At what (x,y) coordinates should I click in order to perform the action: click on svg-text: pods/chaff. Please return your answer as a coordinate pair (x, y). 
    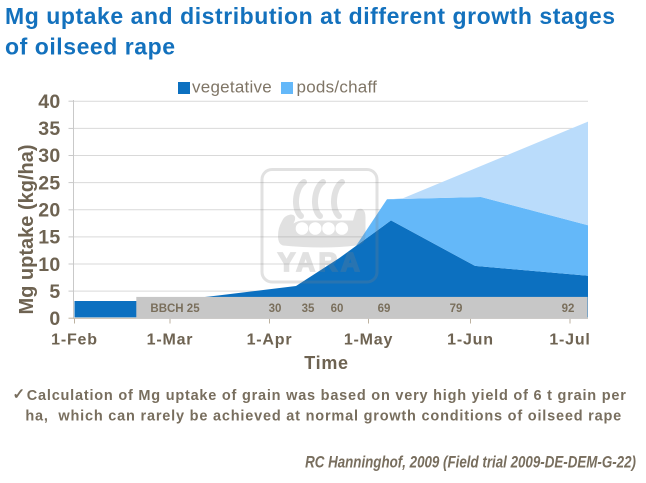
    Looking at the image, I should click on (337, 87).